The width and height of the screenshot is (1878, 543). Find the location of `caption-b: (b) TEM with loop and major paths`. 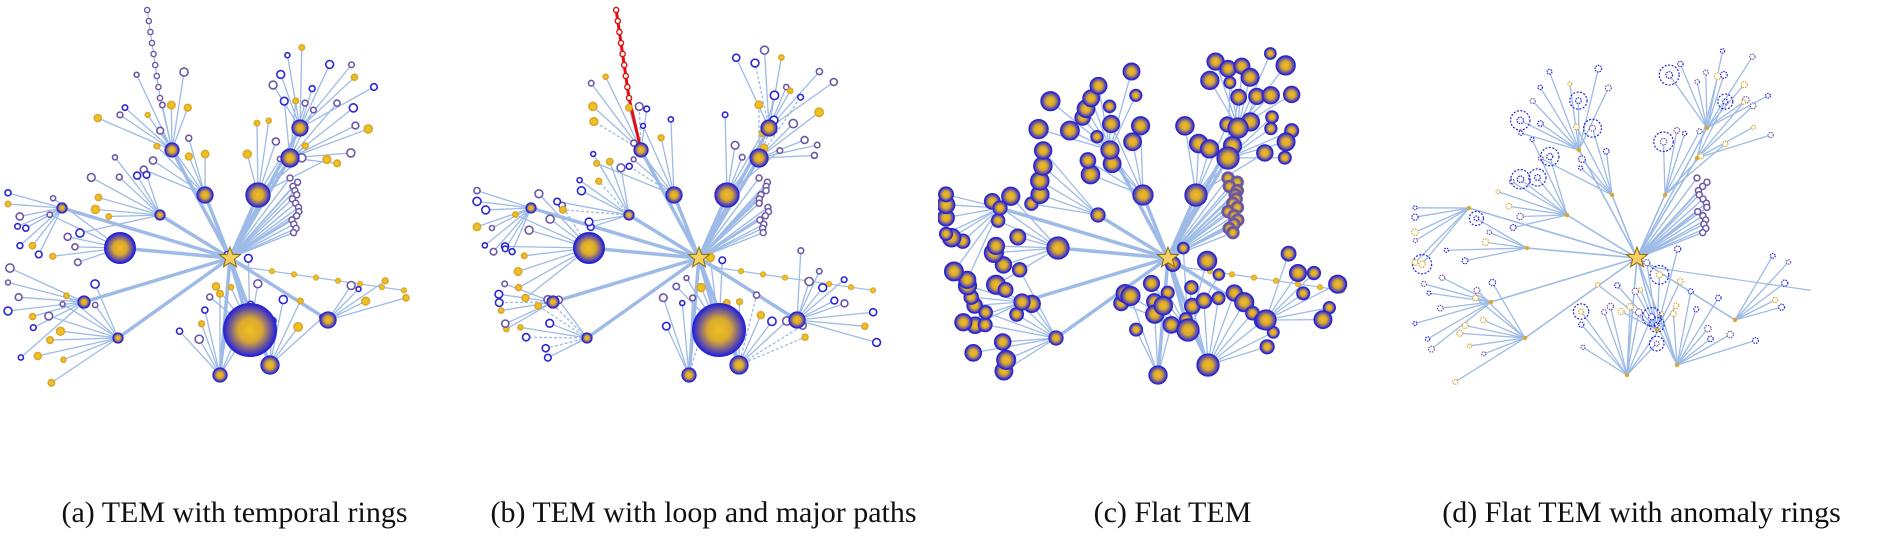

caption-b: (b) TEM with loop and major paths is located at coordinates (703, 512).